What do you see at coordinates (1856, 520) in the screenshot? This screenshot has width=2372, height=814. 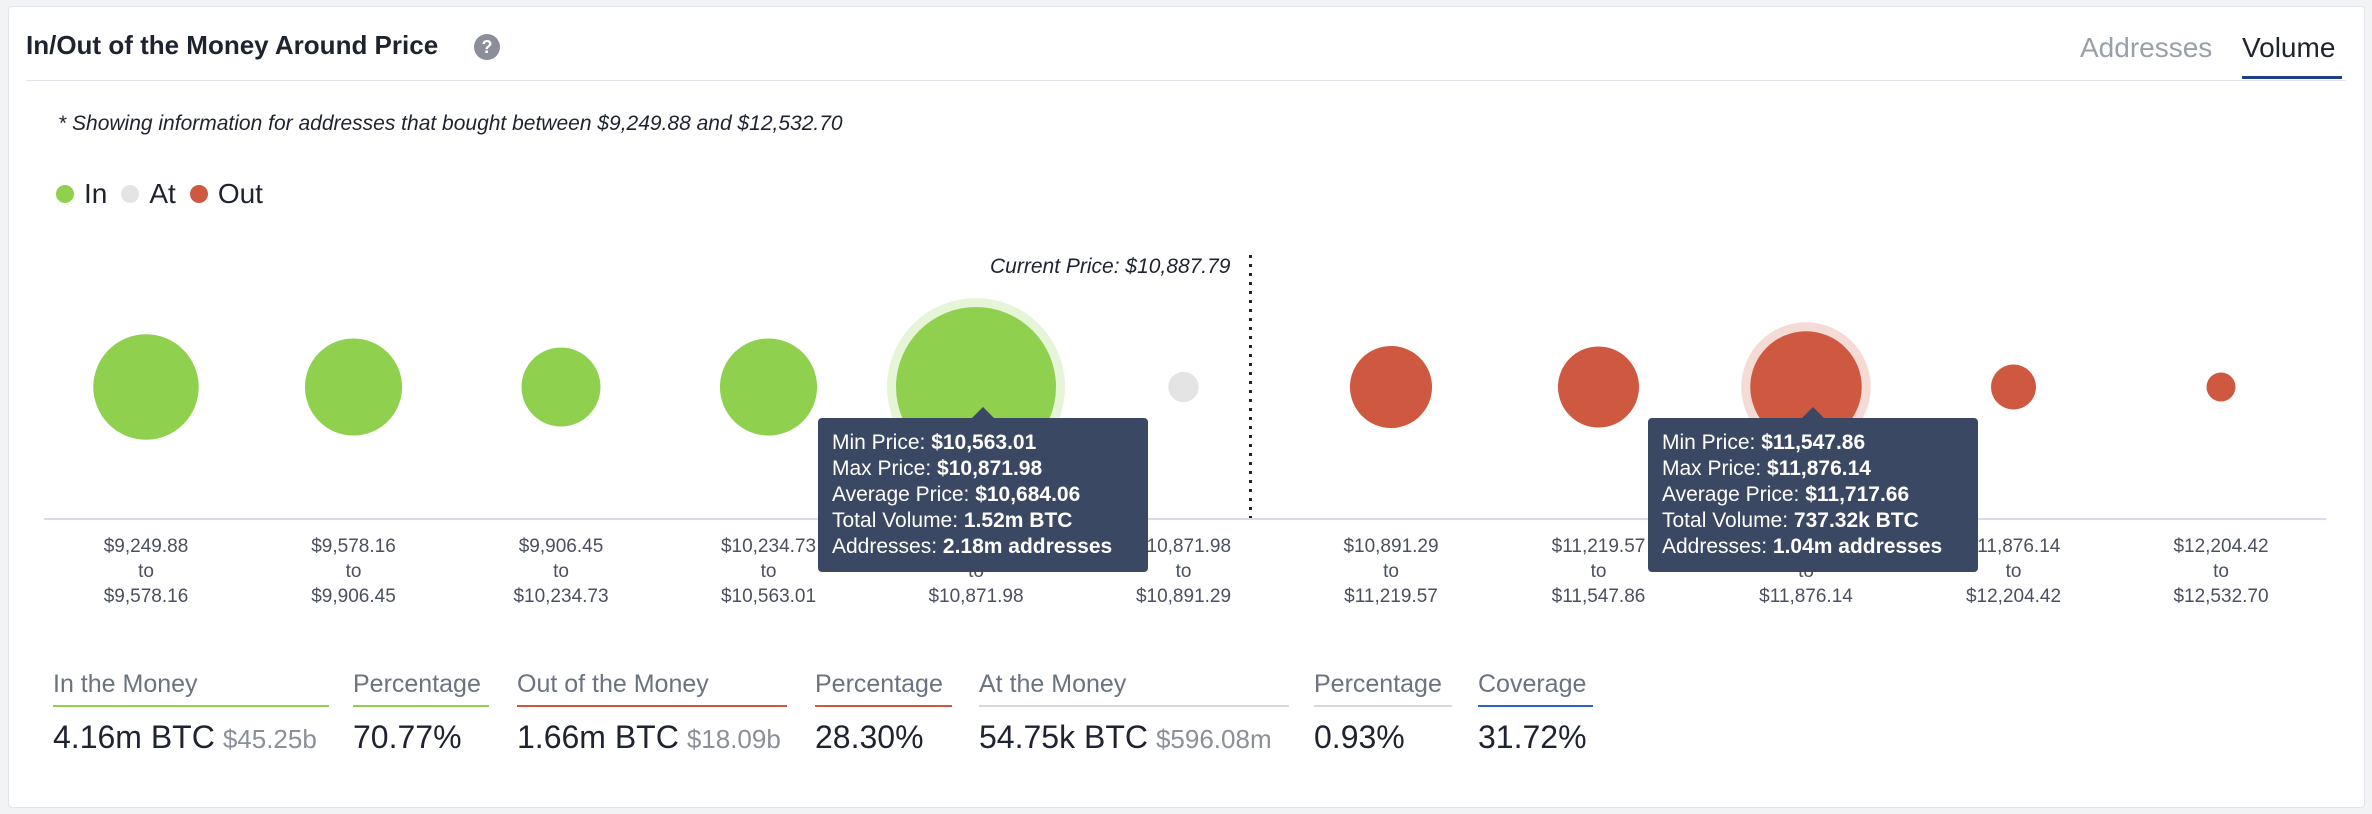 I see `tooltip-row-value: 737.32k BTC` at bounding box center [1856, 520].